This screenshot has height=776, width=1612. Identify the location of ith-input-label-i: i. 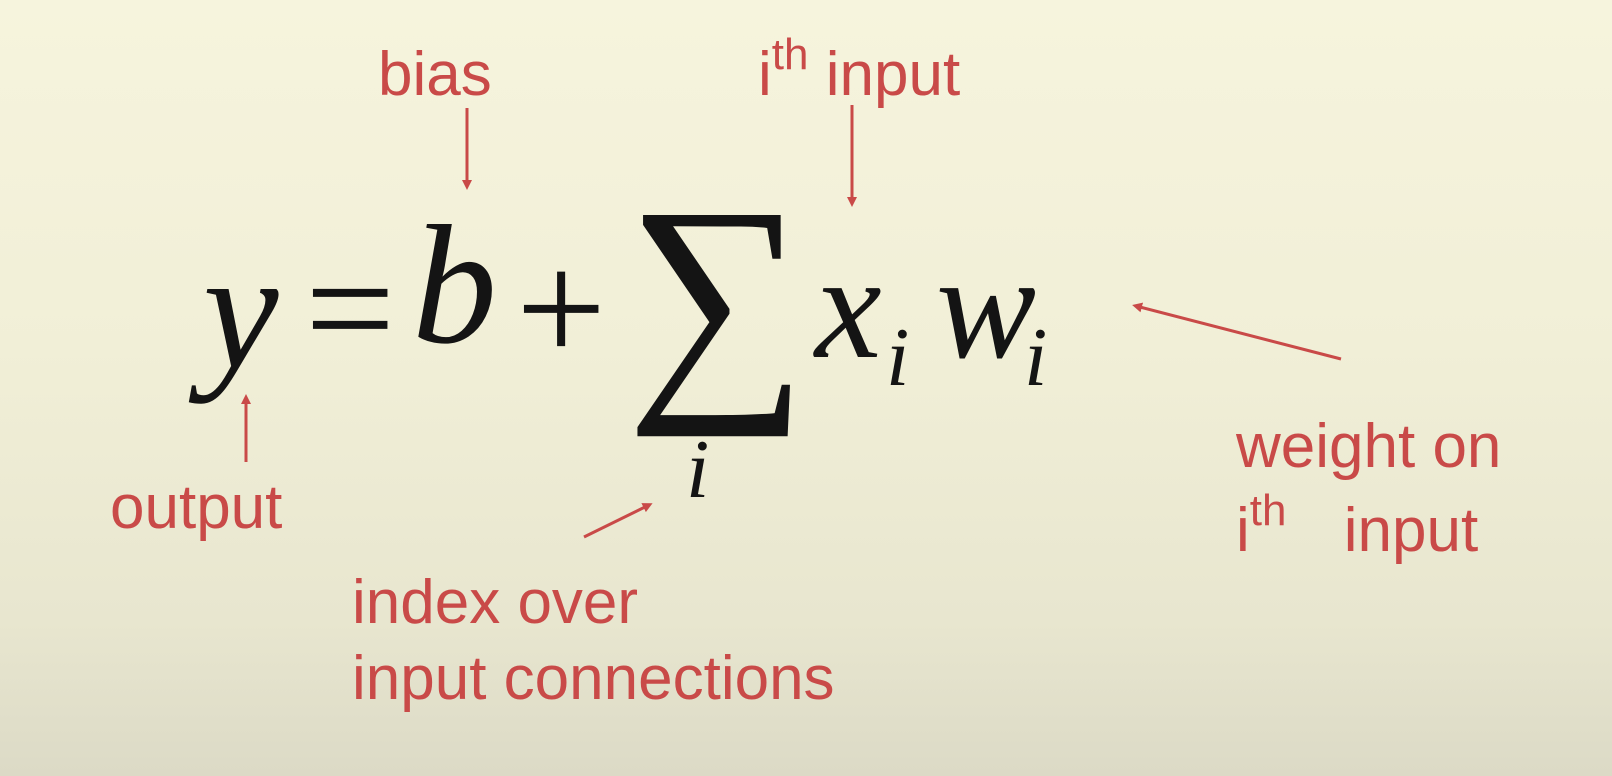
(765, 74).